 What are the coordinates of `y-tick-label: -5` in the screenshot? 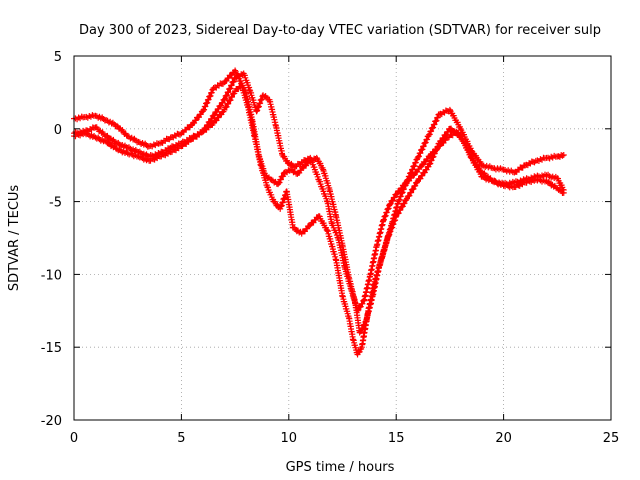 It's located at (55, 203).